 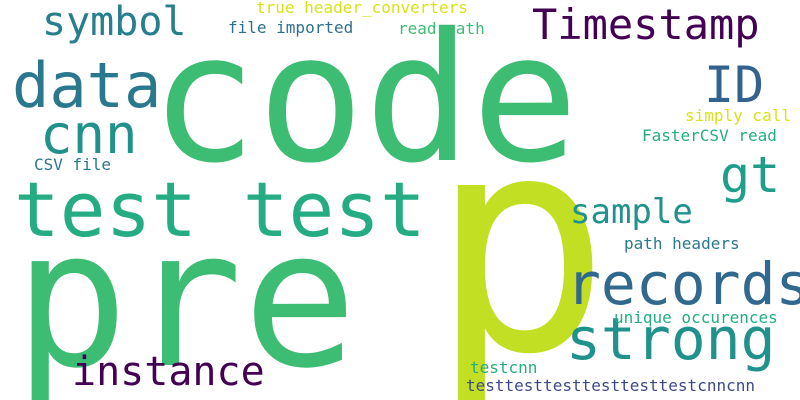 What do you see at coordinates (750, 175) in the screenshot?
I see `word-gt: gt` at bounding box center [750, 175].